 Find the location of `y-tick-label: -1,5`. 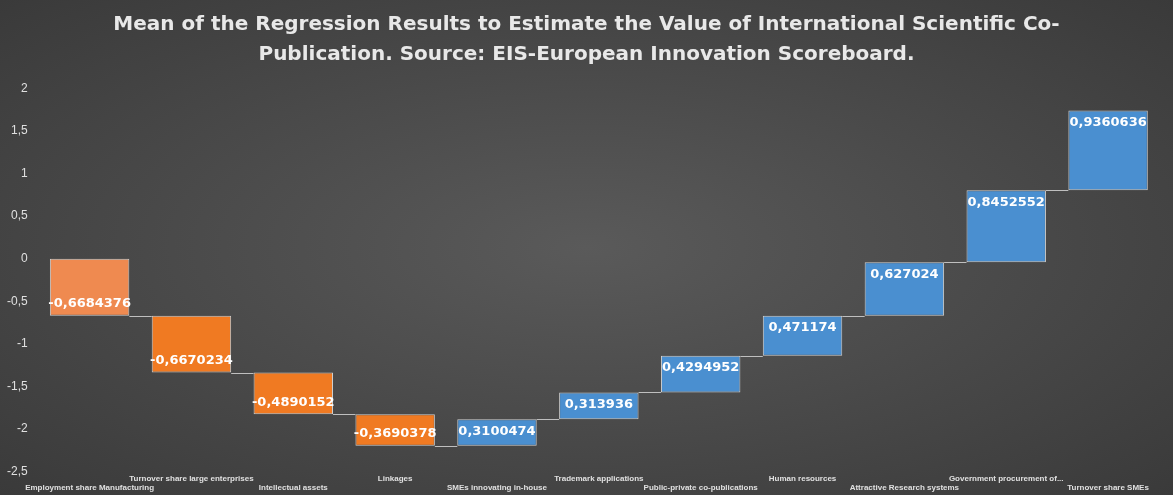

y-tick-label: -1,5 is located at coordinates (17, 385).